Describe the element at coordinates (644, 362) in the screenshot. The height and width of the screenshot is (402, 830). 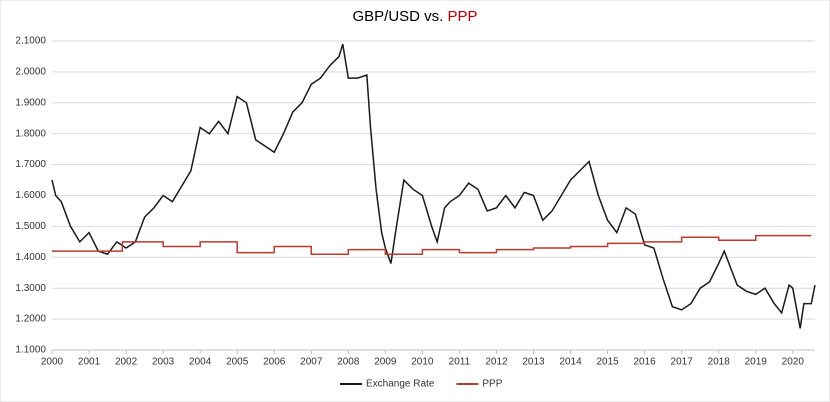
I see `x-tick-label: 2016` at that location.